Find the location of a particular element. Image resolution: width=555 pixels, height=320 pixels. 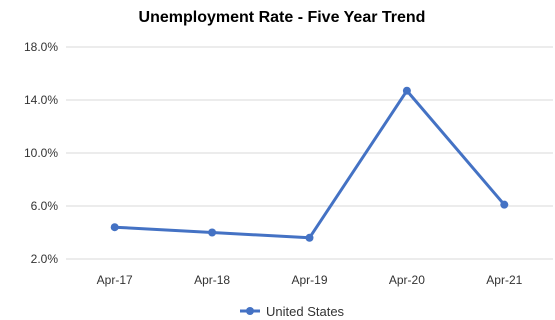

x-tick-label: Apr-17 is located at coordinates (115, 280).